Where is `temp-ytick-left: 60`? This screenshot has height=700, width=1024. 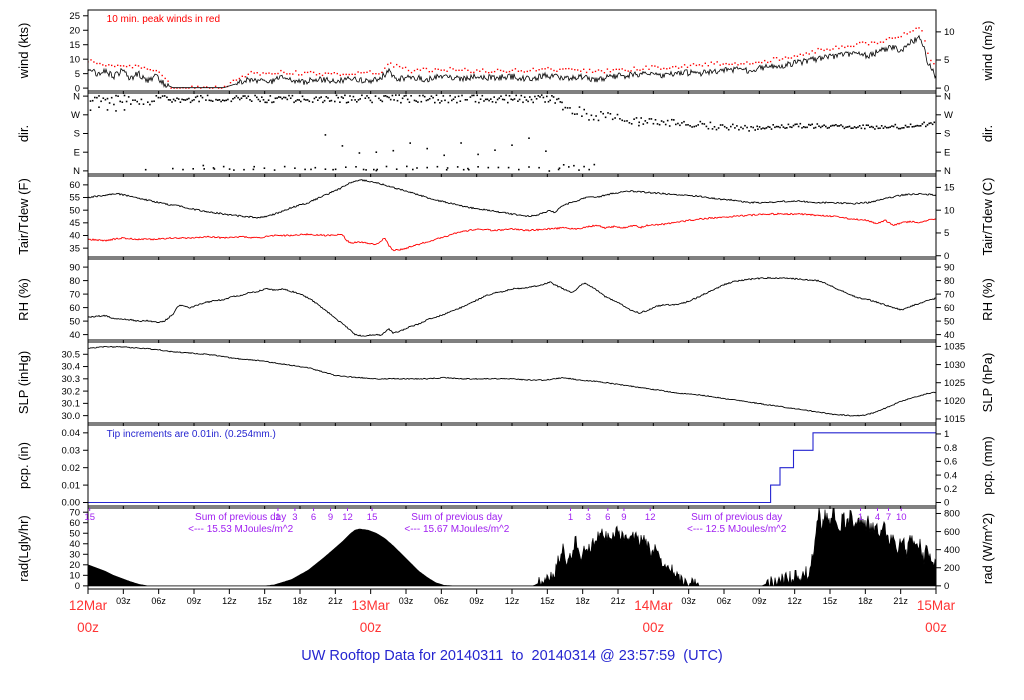
temp-ytick-left: 60 is located at coordinates (74, 185).